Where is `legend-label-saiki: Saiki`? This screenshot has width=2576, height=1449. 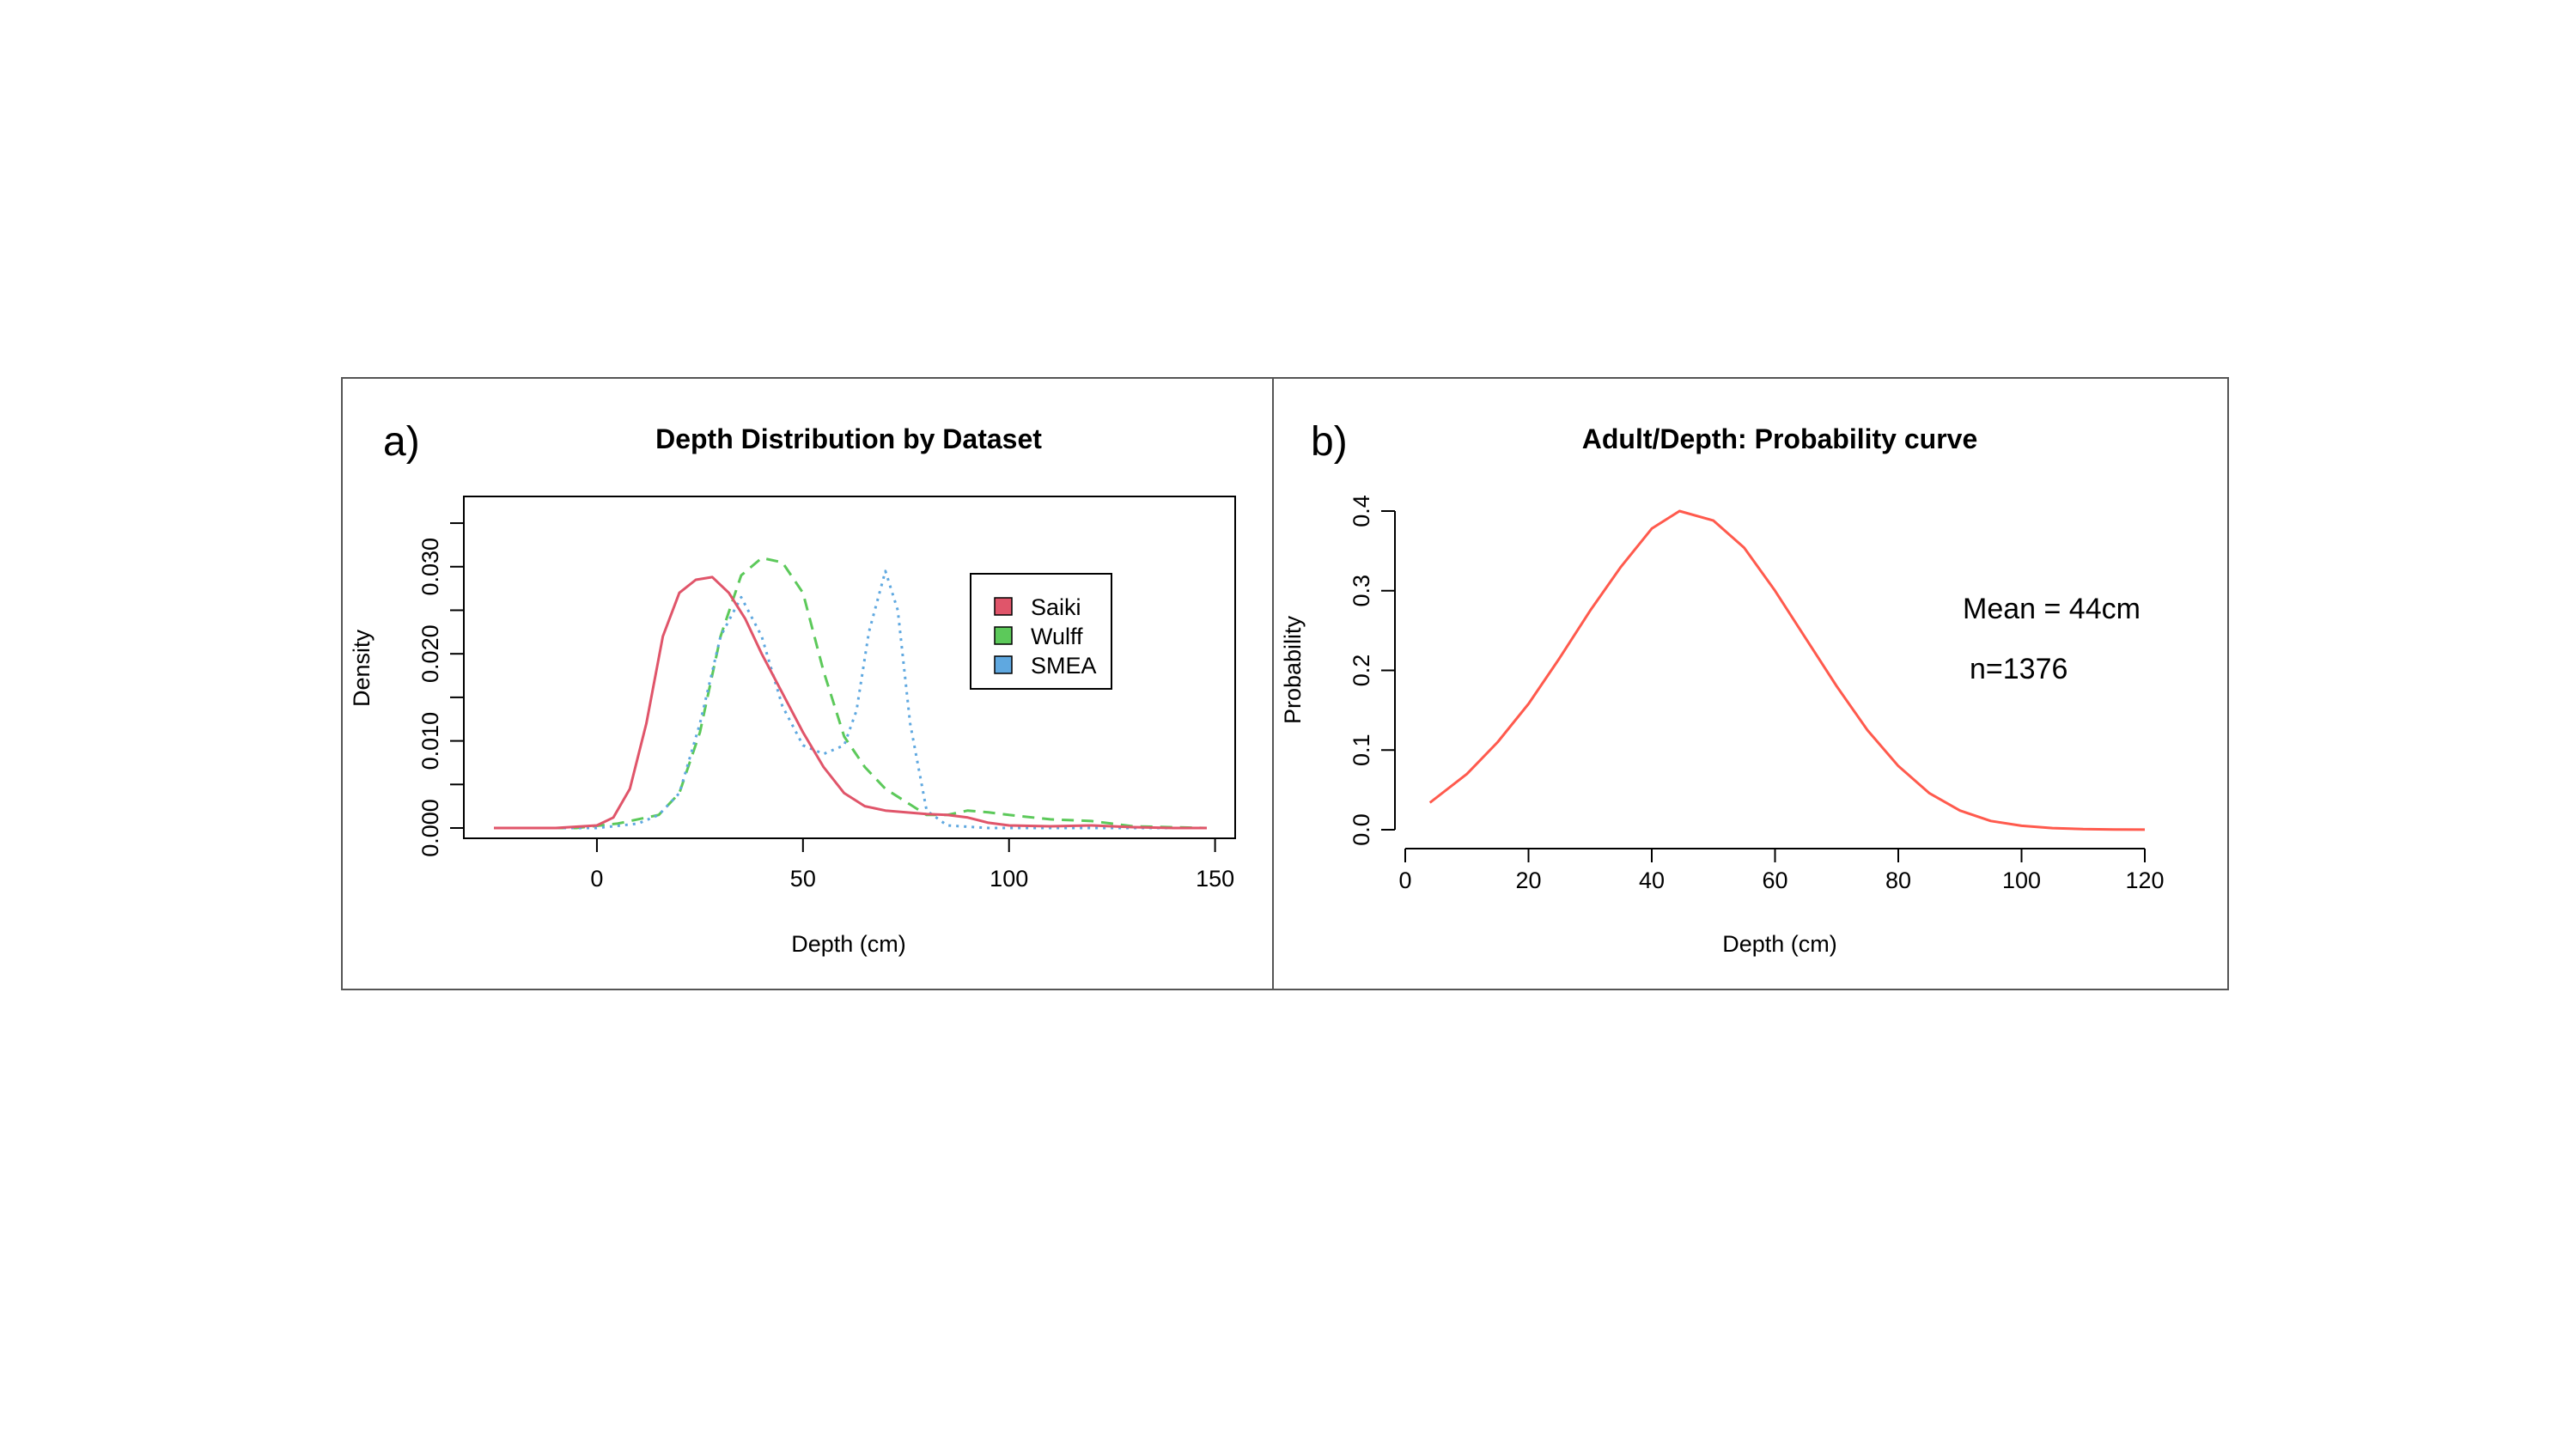 legend-label-saiki: Saiki is located at coordinates (1056, 607).